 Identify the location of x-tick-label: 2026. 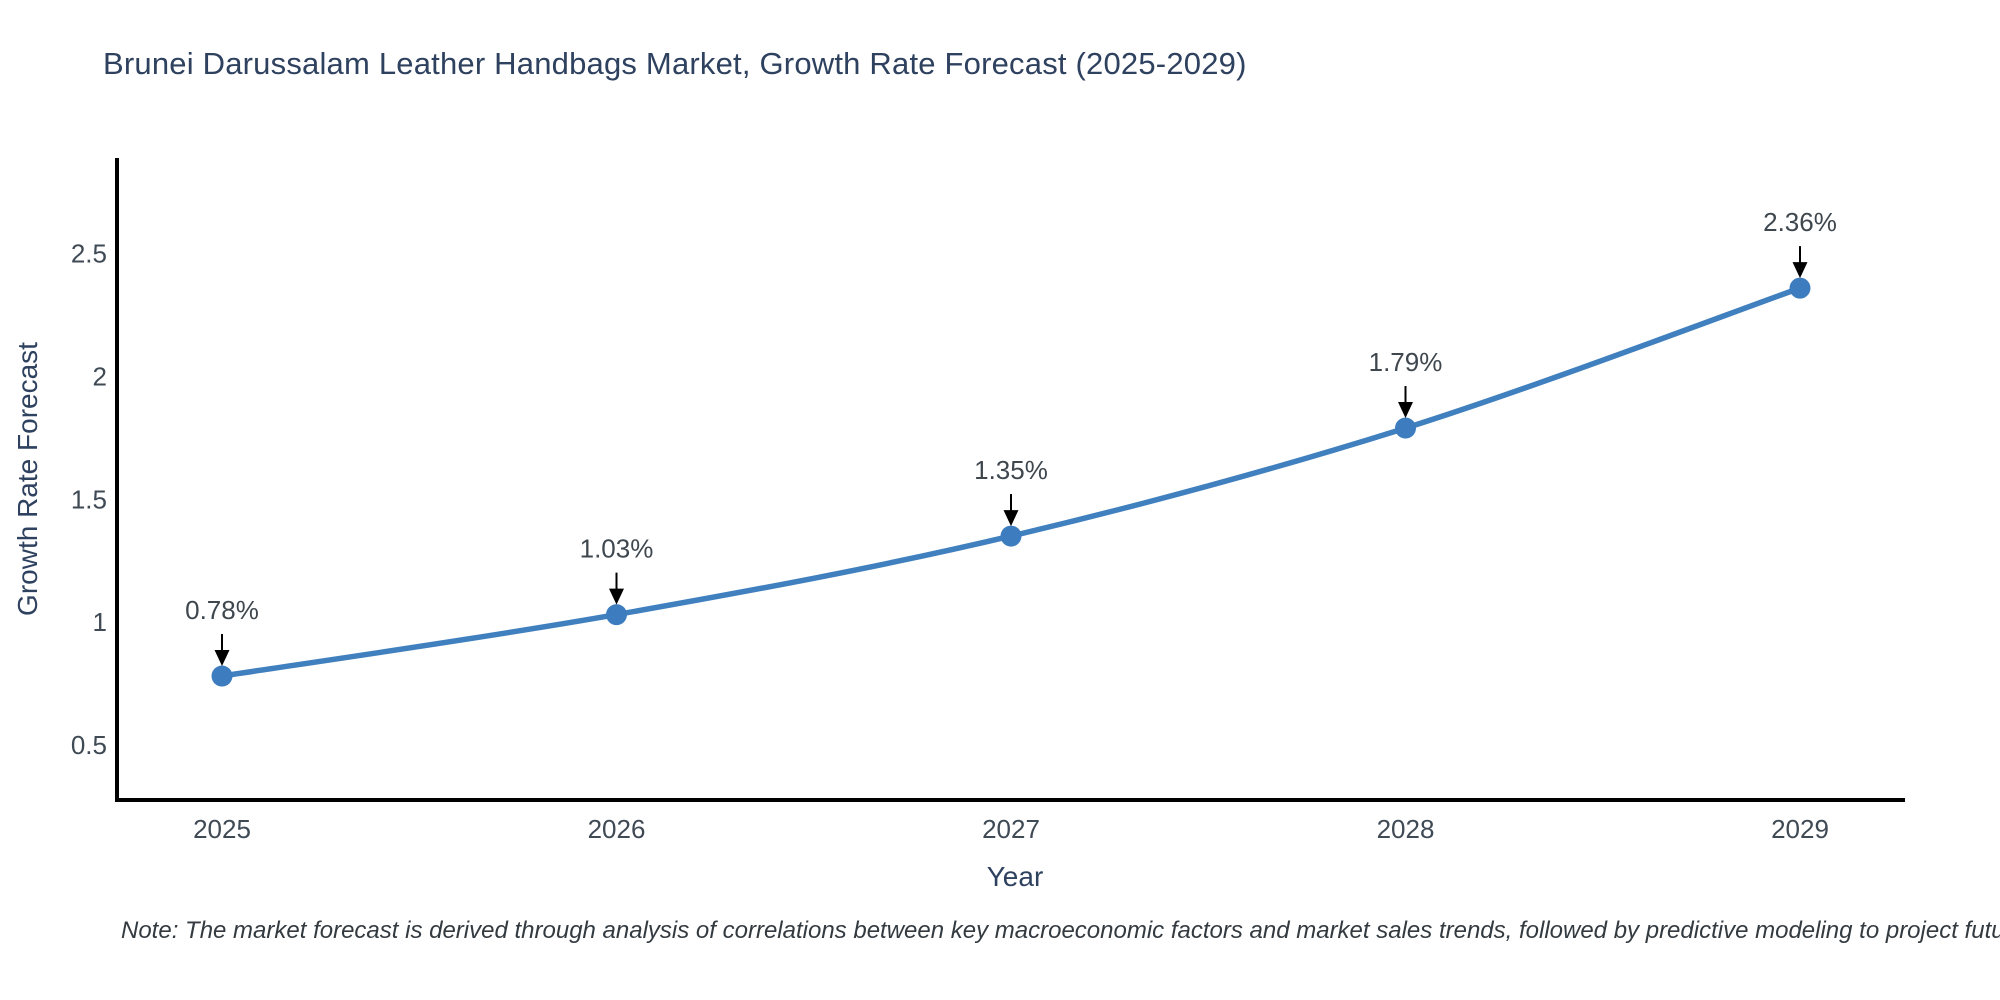
(617, 829).